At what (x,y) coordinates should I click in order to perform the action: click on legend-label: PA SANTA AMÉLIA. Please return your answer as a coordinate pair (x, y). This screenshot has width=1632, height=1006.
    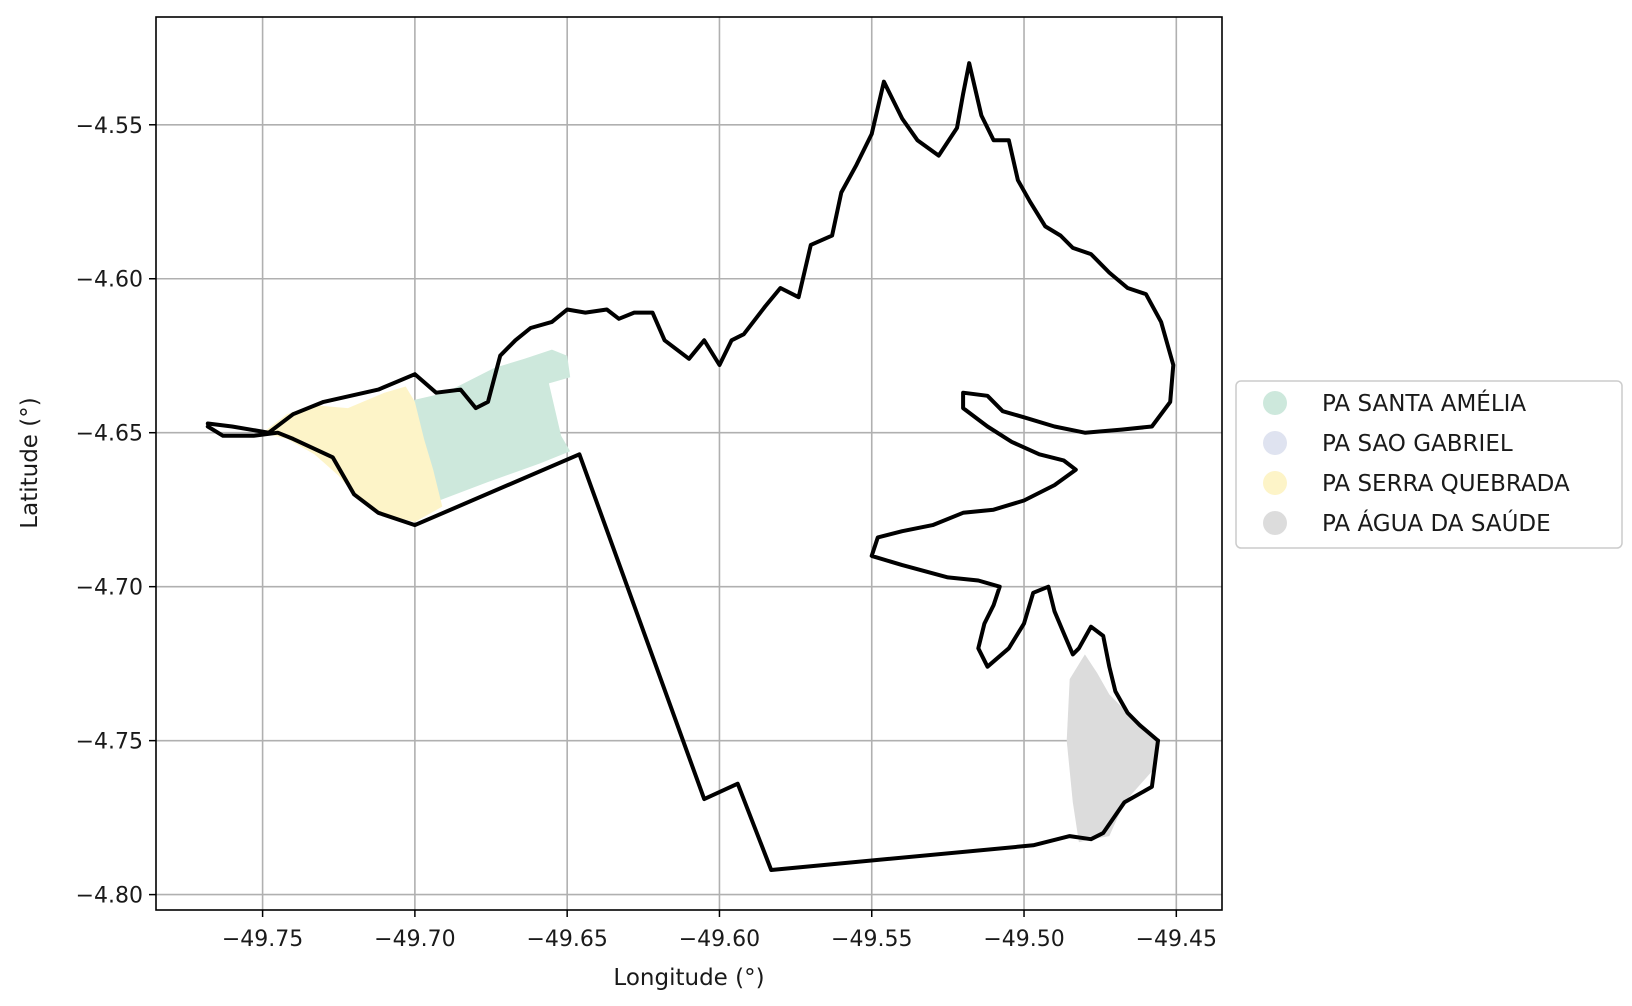
    Looking at the image, I should click on (1424, 403).